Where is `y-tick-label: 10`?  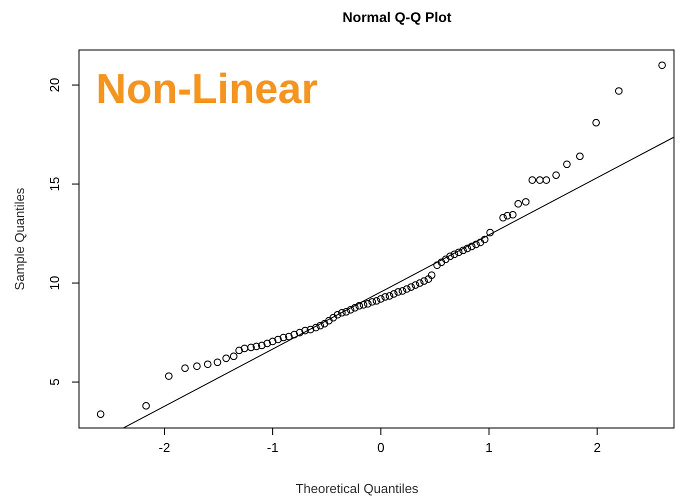 y-tick-label: 10 is located at coordinates (54, 283).